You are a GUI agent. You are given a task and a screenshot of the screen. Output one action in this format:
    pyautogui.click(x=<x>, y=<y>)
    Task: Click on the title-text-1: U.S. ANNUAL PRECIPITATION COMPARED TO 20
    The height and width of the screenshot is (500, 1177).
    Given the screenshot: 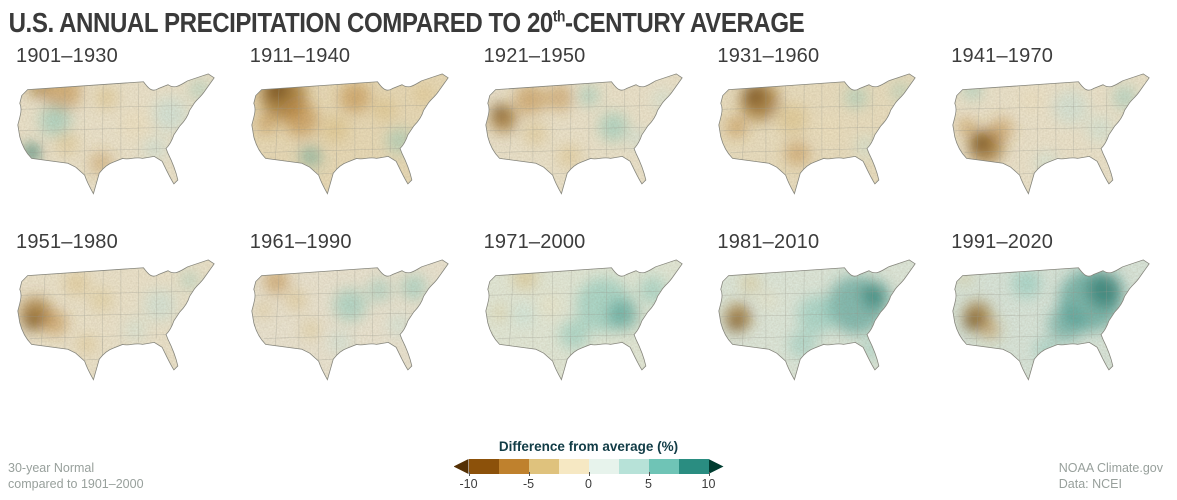 What is the action you would take?
    pyautogui.click(x=281, y=22)
    